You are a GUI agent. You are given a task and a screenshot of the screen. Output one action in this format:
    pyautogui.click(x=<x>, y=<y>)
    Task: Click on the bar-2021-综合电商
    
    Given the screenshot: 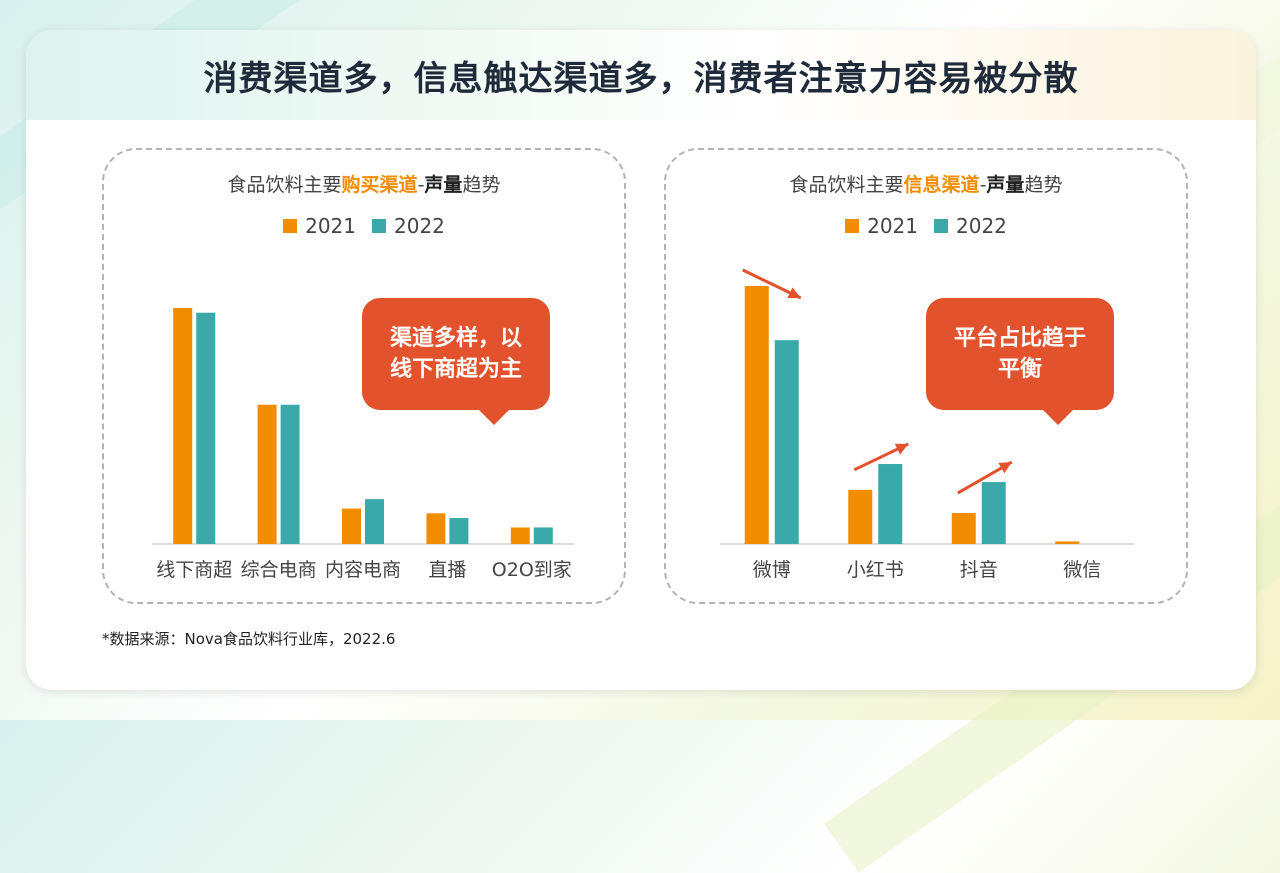 What is the action you would take?
    pyautogui.click(x=267, y=474)
    